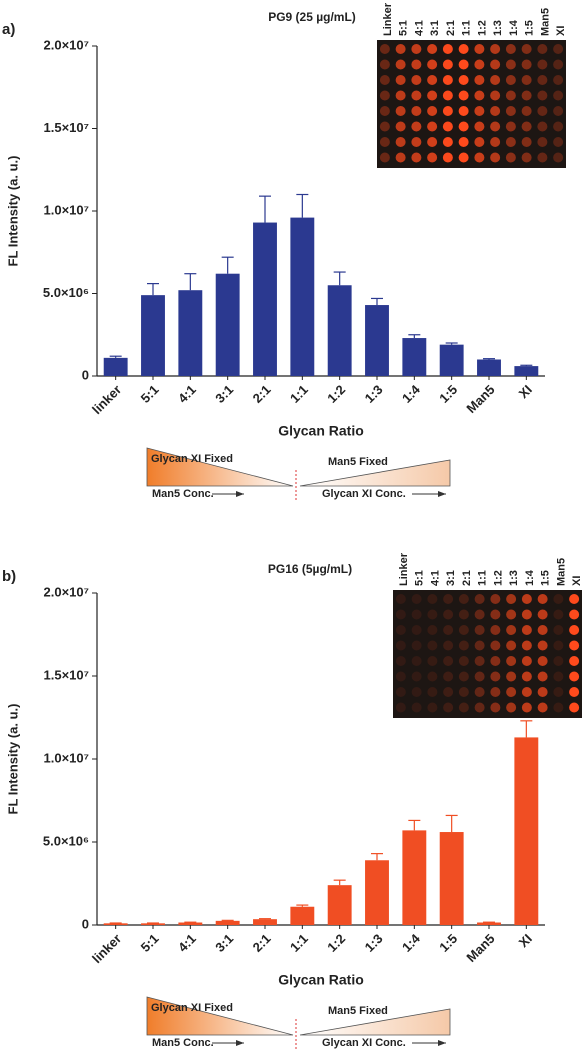  What do you see at coordinates (67, 591) in the screenshot?
I see `y-tick-label: 2.0×10⁷` at bounding box center [67, 591].